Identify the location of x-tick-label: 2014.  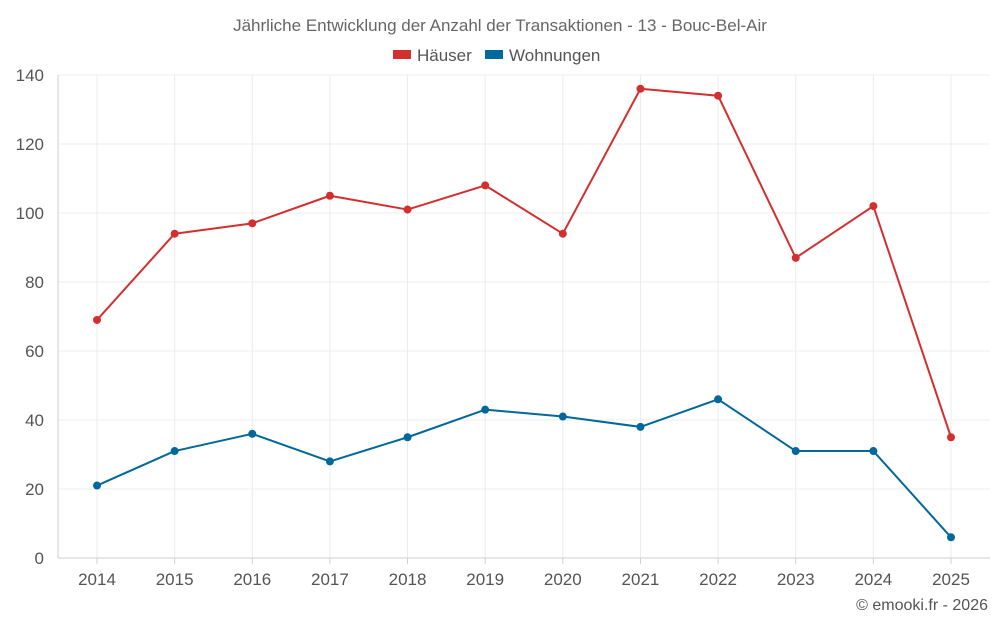
(97, 579).